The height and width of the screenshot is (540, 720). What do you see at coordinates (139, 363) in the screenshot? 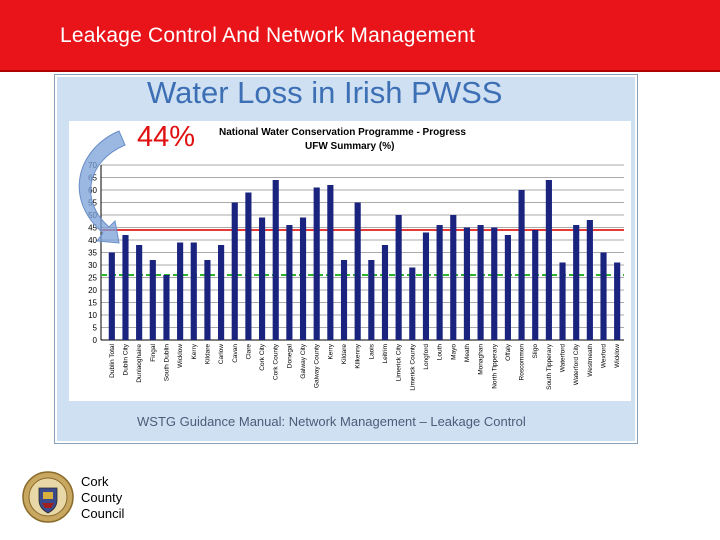
I see `x-tick-label: Dunlaoghaire` at bounding box center [139, 363].